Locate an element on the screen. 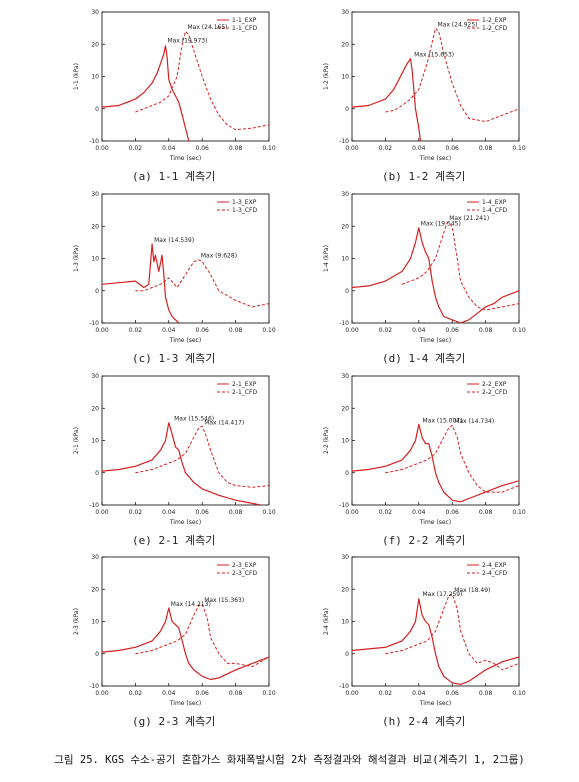  series-line-1-2_EXP is located at coordinates (387, 99).